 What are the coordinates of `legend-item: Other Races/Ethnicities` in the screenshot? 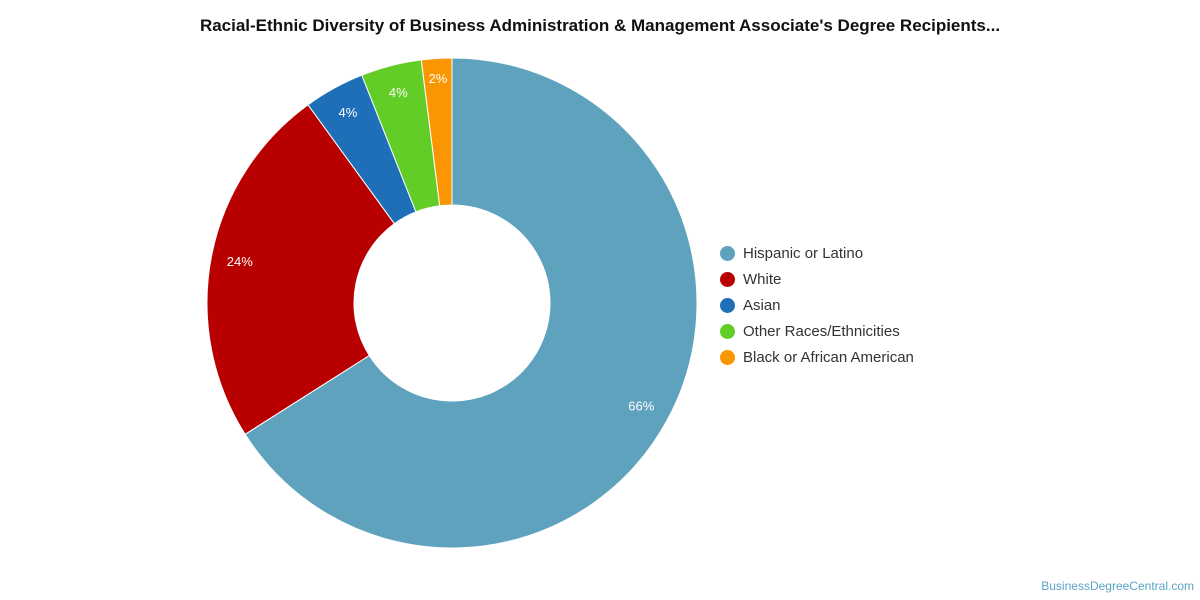 It's located at (817, 331).